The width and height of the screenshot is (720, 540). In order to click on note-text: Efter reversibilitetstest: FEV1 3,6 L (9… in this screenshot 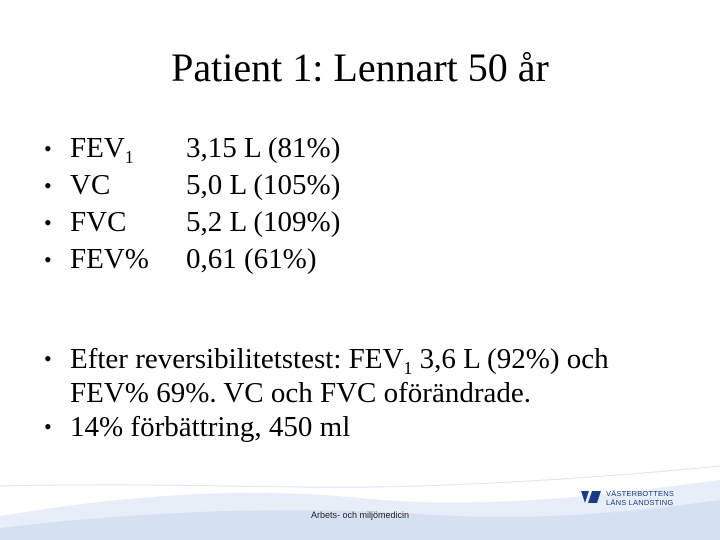, I will do `click(339, 376)`.